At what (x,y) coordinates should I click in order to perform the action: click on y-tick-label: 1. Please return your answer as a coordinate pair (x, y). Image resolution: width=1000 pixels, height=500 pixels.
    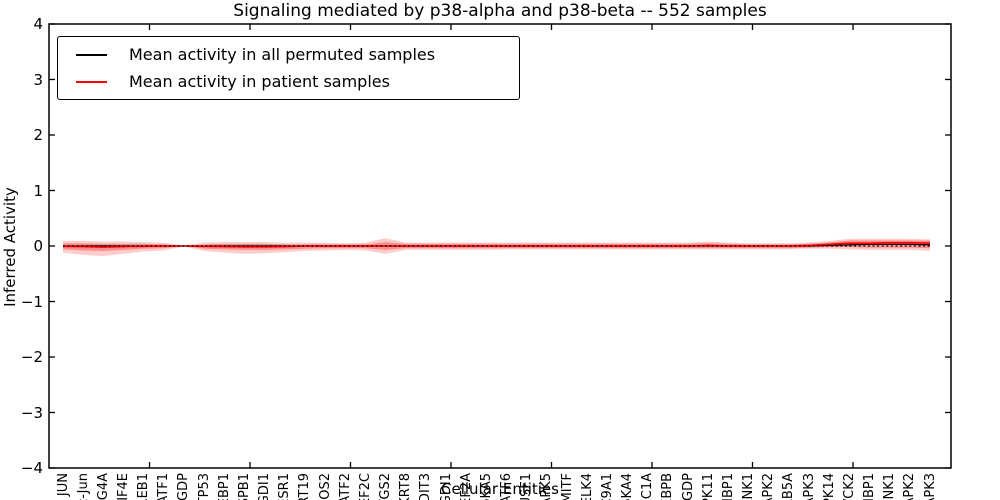
    Looking at the image, I should click on (38, 190).